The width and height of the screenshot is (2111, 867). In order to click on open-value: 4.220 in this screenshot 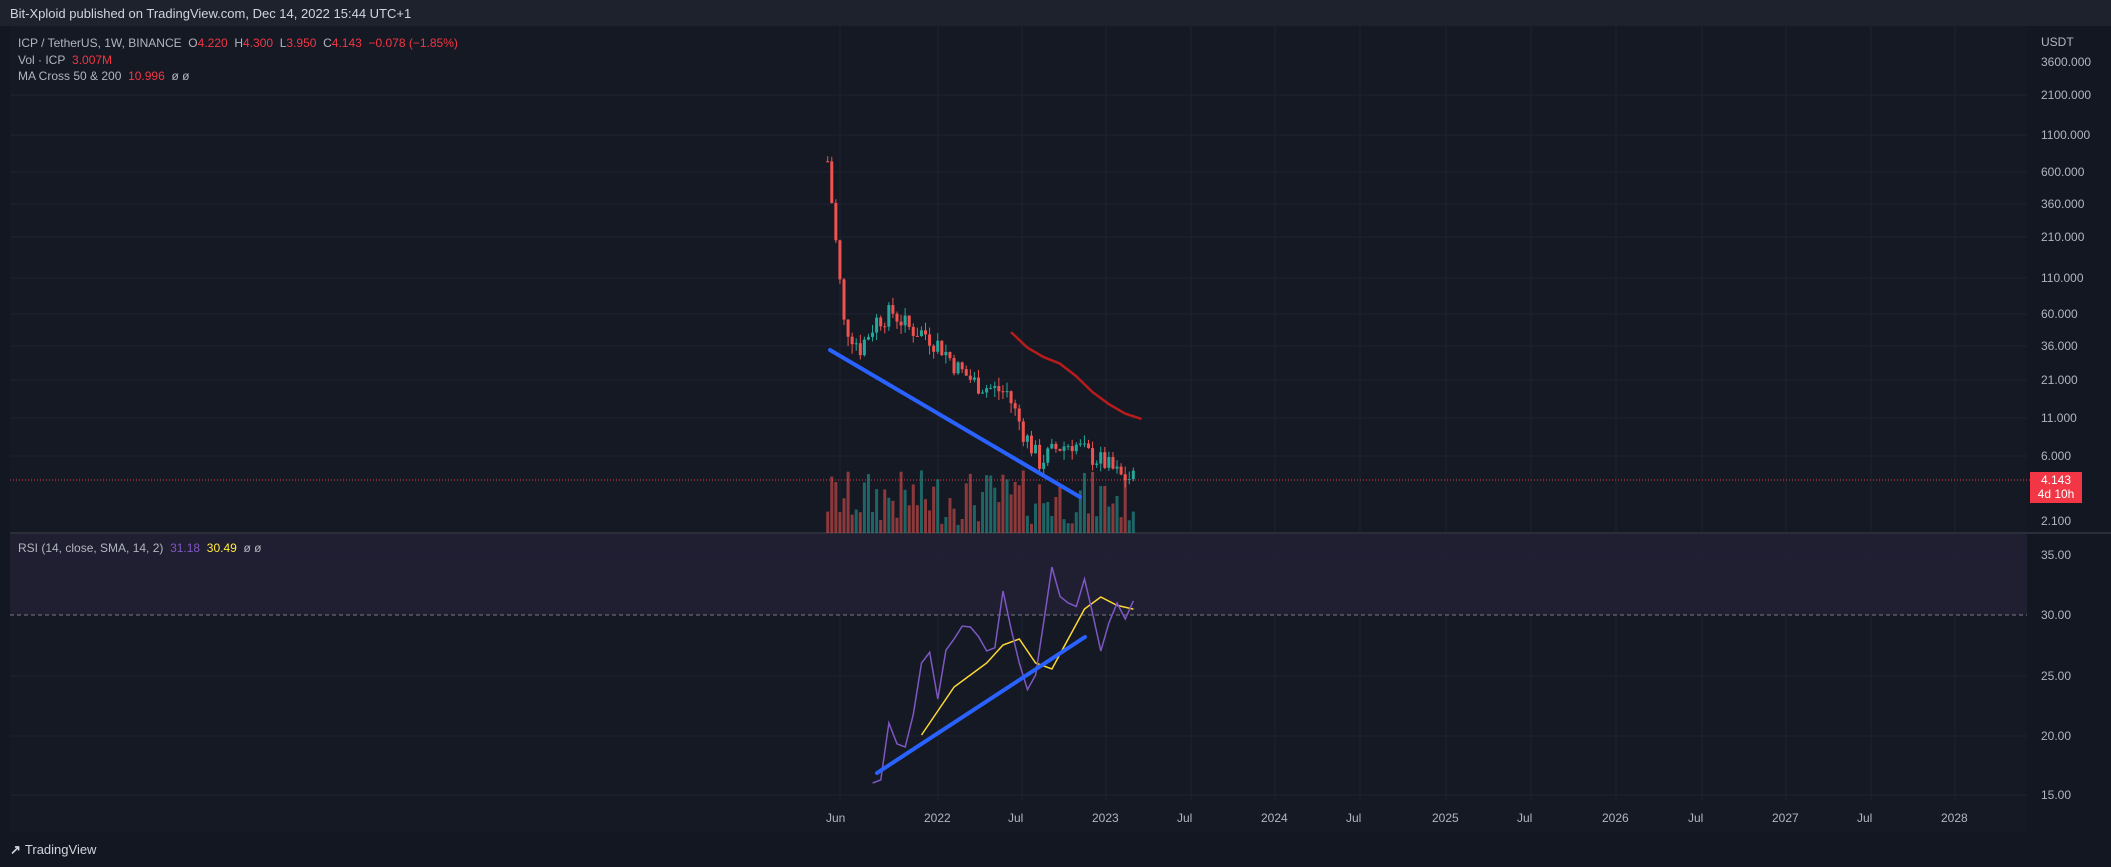, I will do `click(212, 43)`.